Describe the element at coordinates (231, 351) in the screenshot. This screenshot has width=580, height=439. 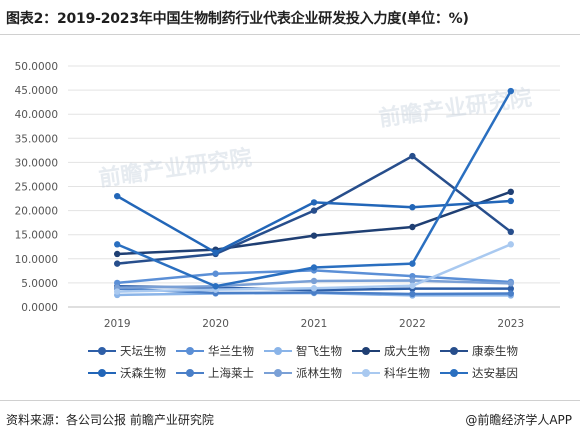
I see `legend-label: 华兰生物` at that location.